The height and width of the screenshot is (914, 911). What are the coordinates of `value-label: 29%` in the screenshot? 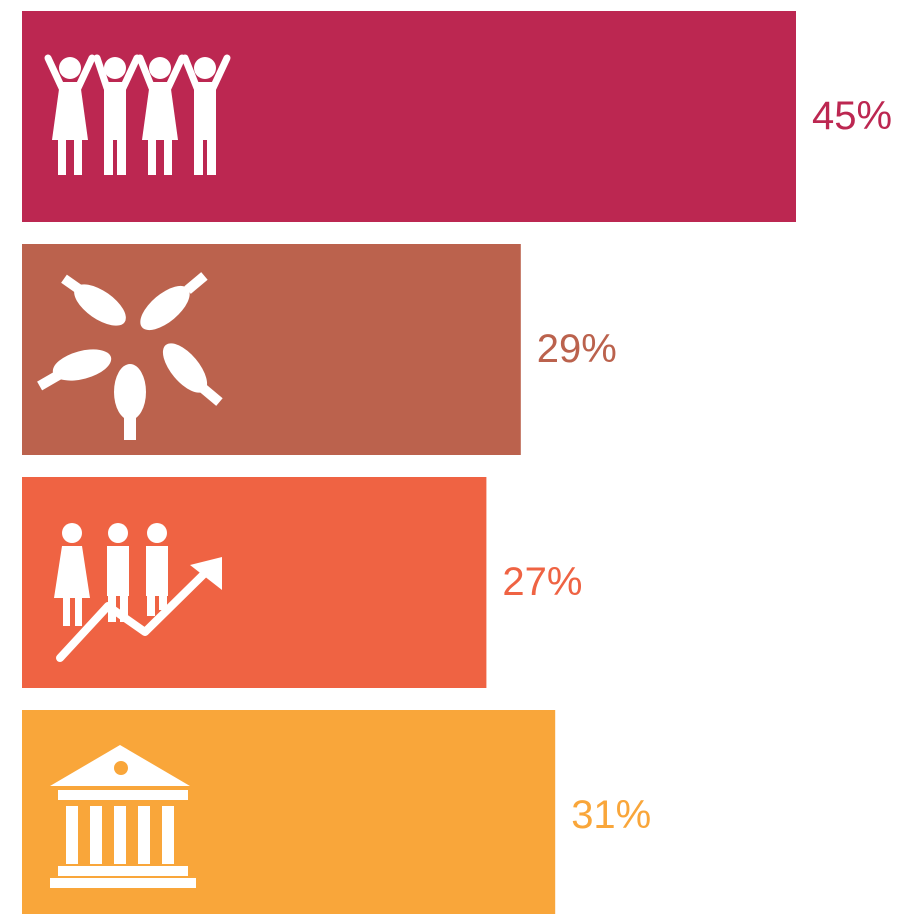 It's located at (577, 349).